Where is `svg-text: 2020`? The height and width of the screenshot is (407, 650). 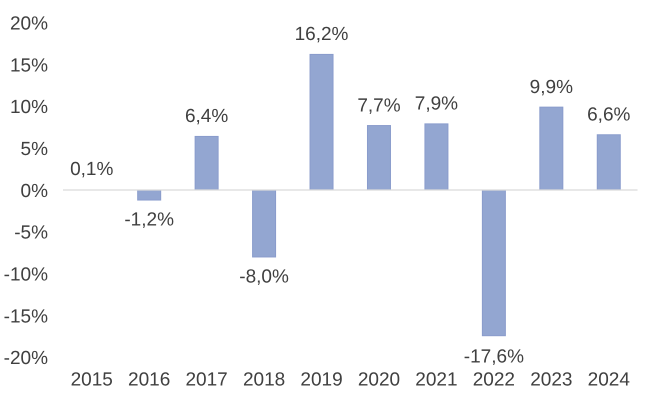 svg-text: 2020 is located at coordinates (379, 380).